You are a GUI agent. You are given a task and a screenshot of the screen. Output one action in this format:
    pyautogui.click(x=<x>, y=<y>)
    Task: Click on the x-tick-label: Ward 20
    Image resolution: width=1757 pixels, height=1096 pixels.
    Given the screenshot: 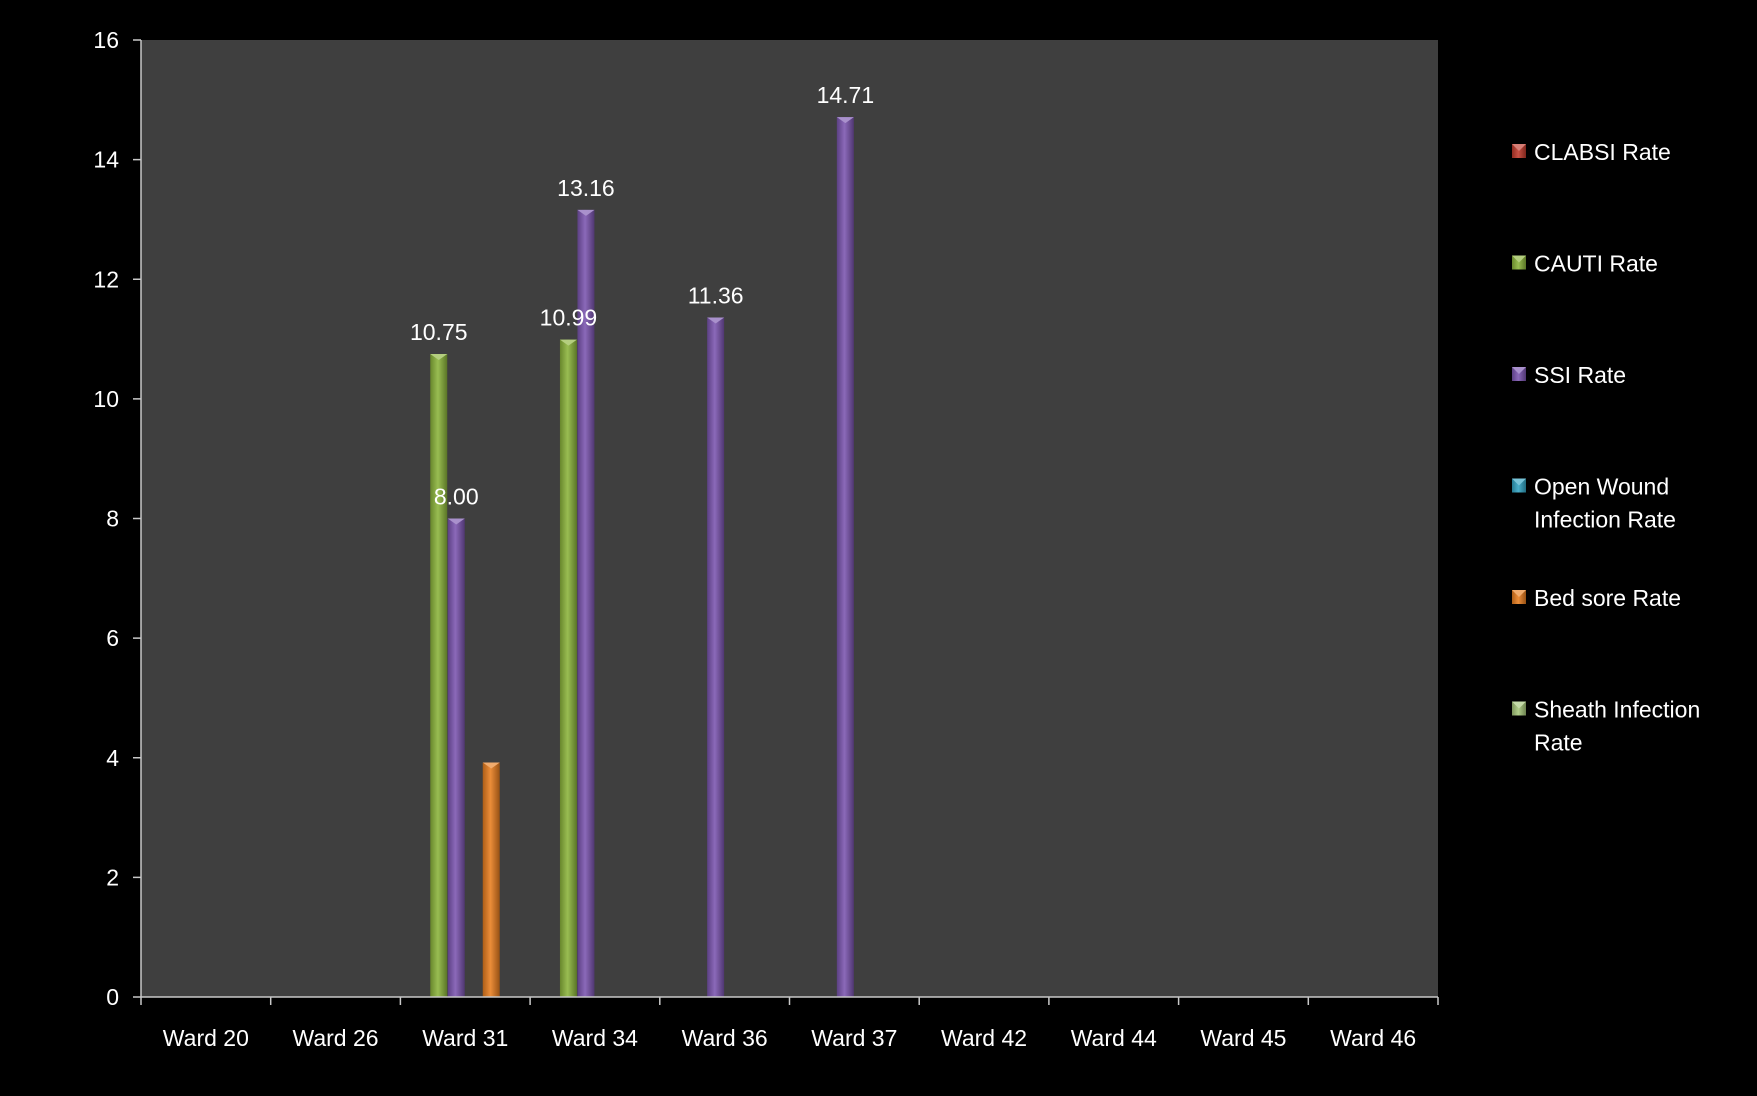 What is the action you would take?
    pyautogui.click(x=206, y=1038)
    